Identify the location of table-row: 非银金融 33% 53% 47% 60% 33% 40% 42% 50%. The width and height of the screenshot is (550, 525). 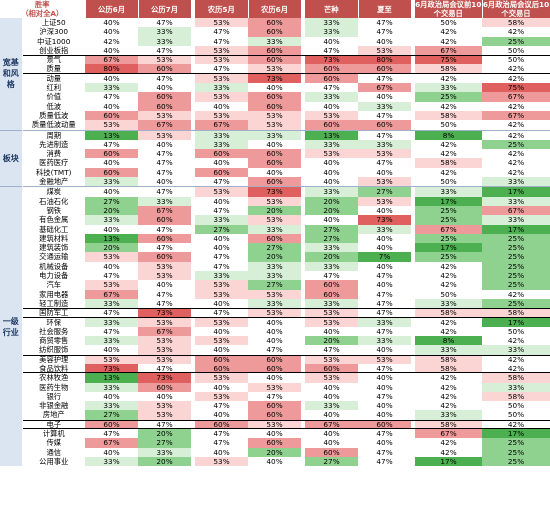
(275, 406).